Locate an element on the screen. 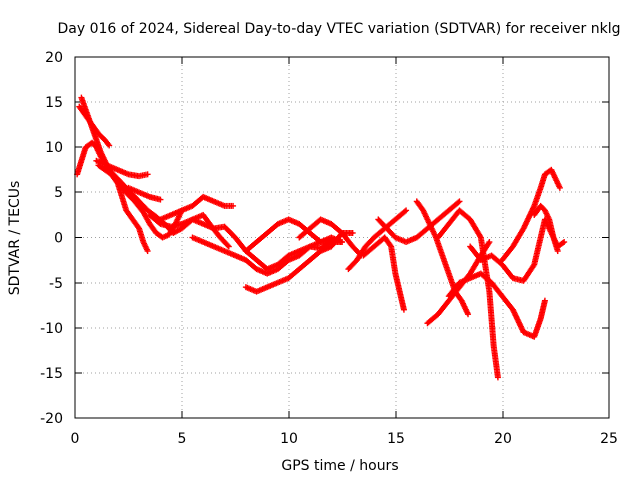  y-tick-labels: -20 -15 -10 -5 0 5 10 15 20 is located at coordinates (51, 238).